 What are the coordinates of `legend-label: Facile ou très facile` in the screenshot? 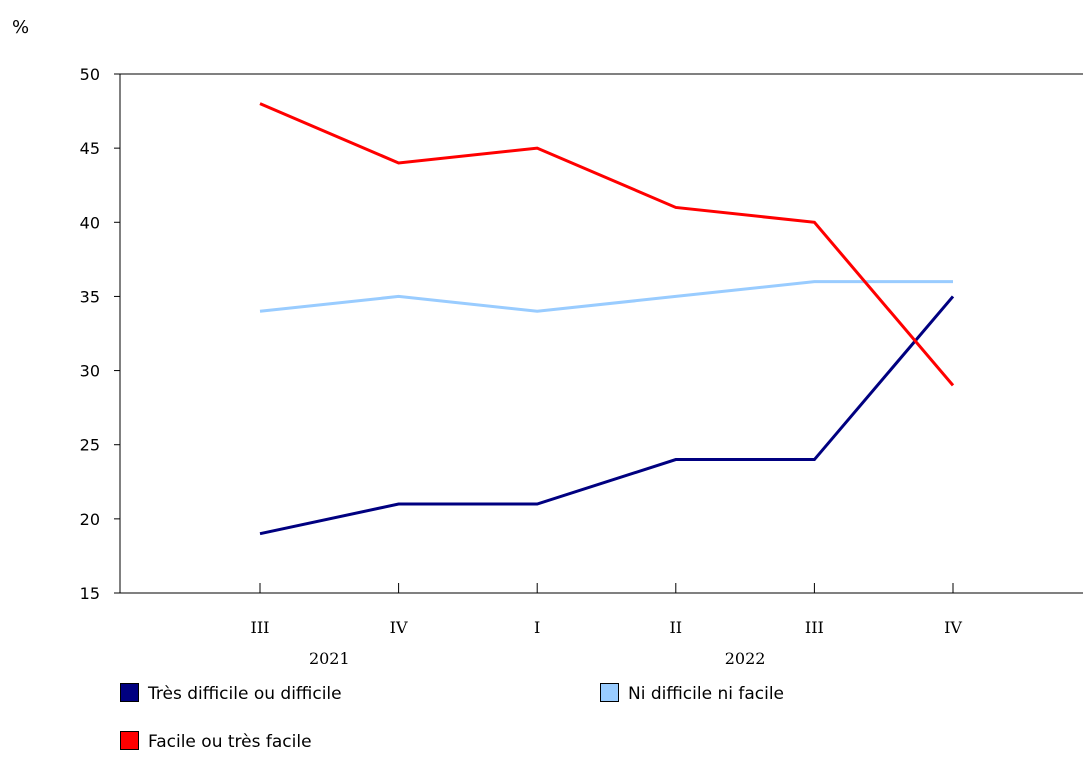 It's located at (230, 742).